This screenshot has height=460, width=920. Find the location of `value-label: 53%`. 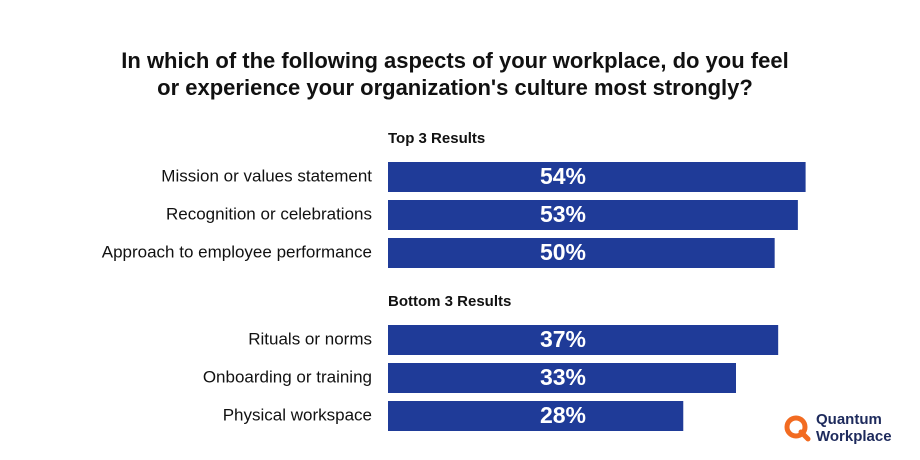

value-label: 53% is located at coordinates (563, 214).